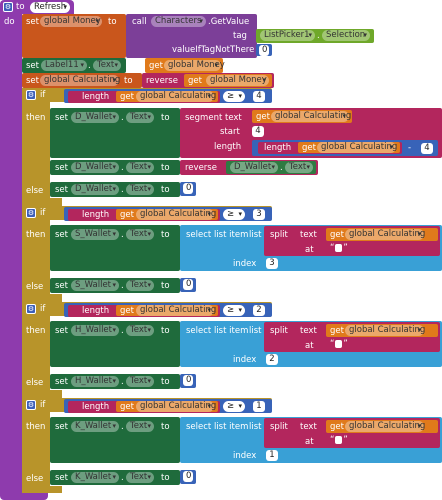  Describe the element at coordinates (228, 147) in the screenshot. I see `length-param-label: length` at that location.